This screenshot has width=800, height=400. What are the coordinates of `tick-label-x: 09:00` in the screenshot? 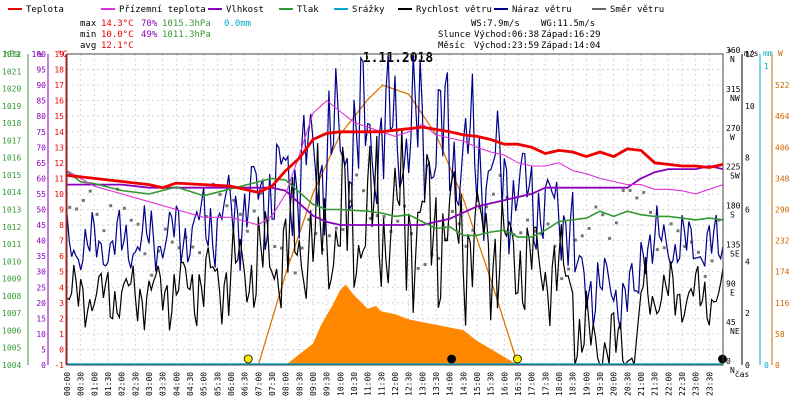 It's located at (313, 384).